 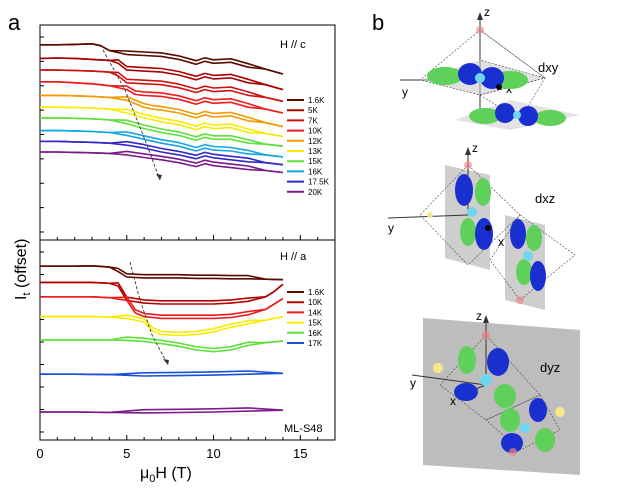 I want to click on x-tick-label-2: 10, so click(x=213, y=453).